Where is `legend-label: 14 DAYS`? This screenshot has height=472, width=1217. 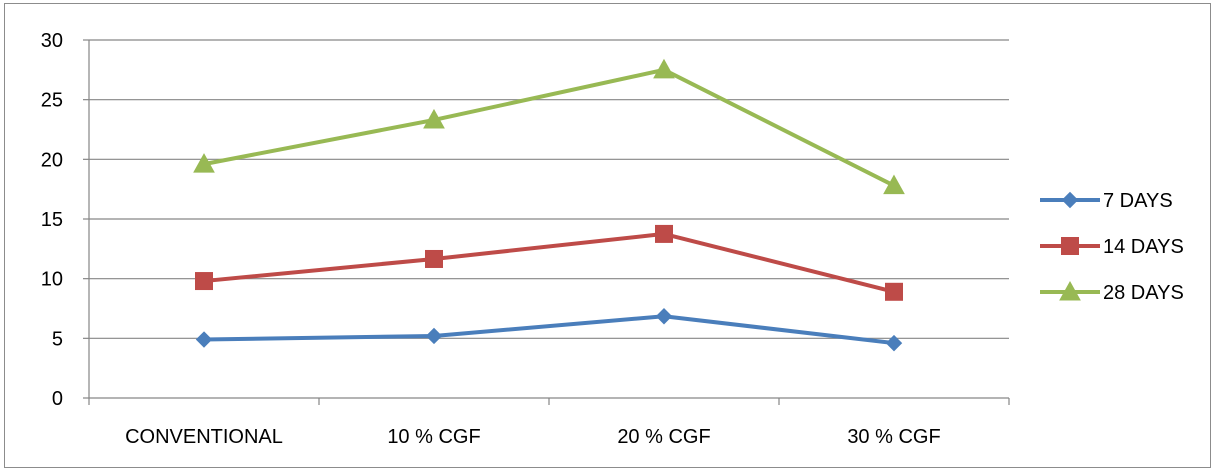
legend-label: 14 DAYS is located at coordinates (1143, 247).